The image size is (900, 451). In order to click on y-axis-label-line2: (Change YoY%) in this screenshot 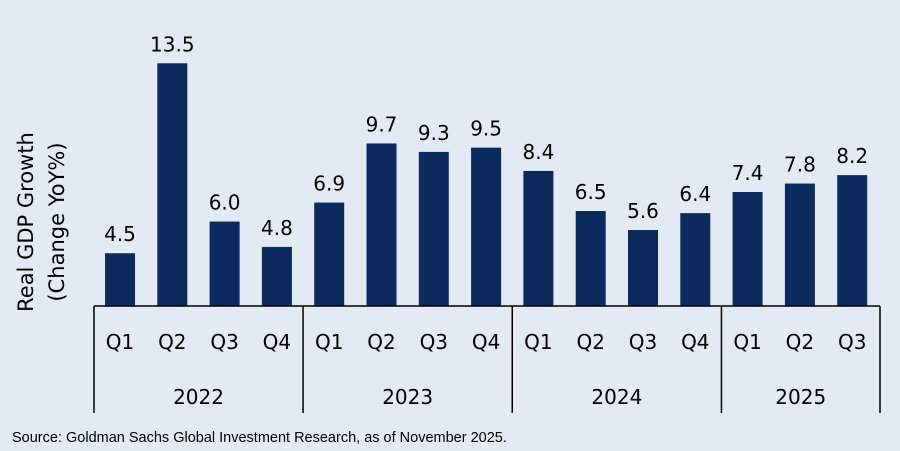, I will do `click(57, 221)`.